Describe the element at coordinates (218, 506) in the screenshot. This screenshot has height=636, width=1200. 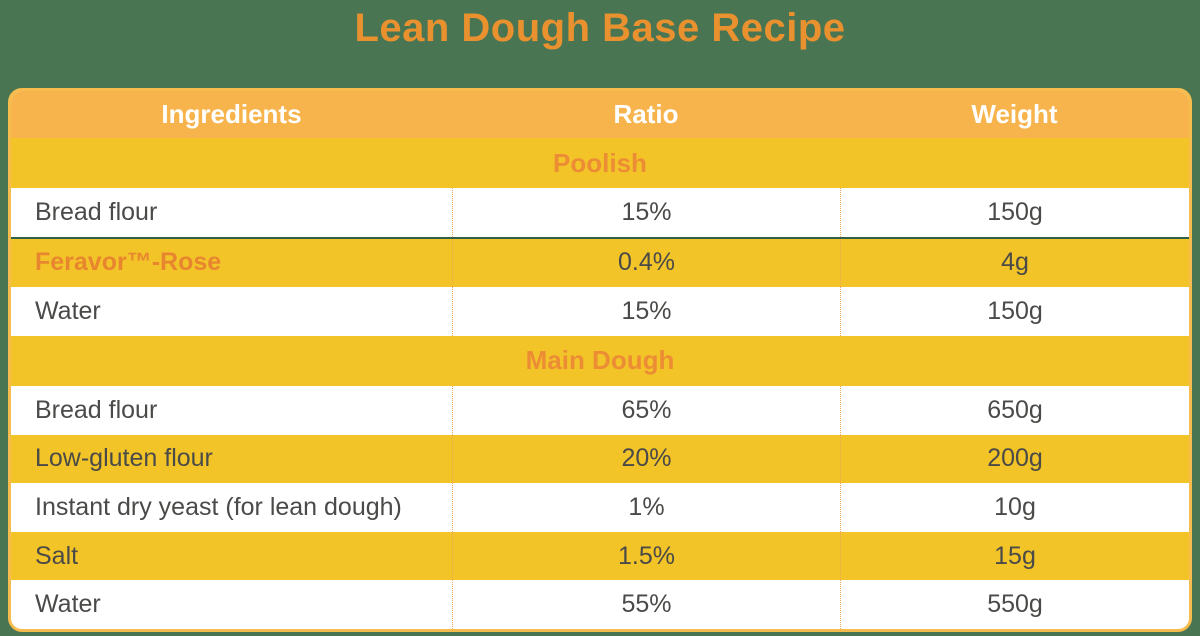
I see `ingredient-cell: Instant dry yeast (for lean dough)` at that location.